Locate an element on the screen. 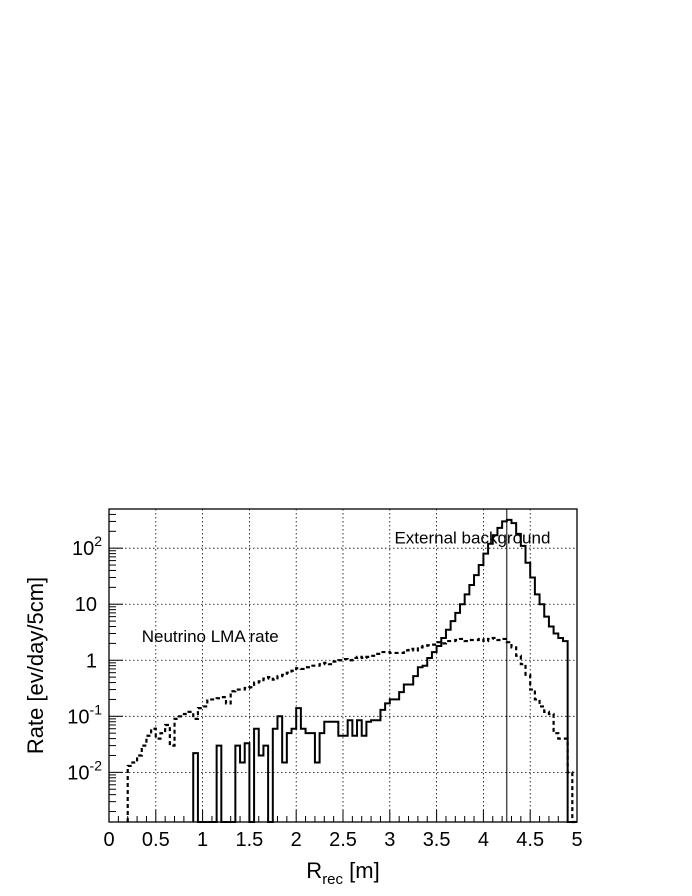 The height and width of the screenshot is (896, 692). x-tick-label: 0 is located at coordinates (108, 840).